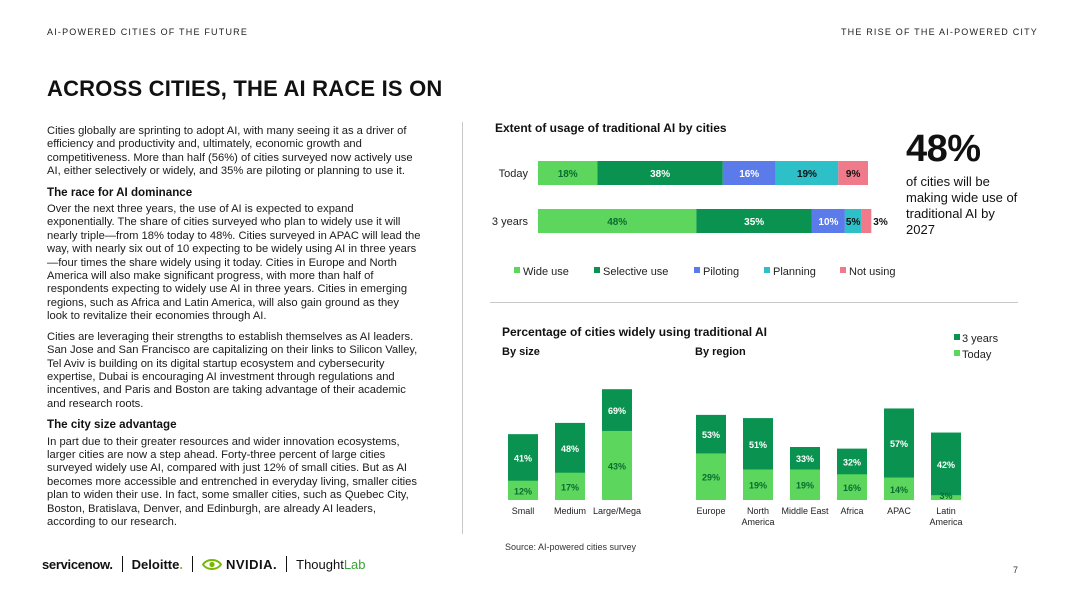 Image resolution: width=1067 pixels, height=600 pixels. What do you see at coordinates (521, 352) in the screenshot?
I see `group-label-size: By size` at bounding box center [521, 352].